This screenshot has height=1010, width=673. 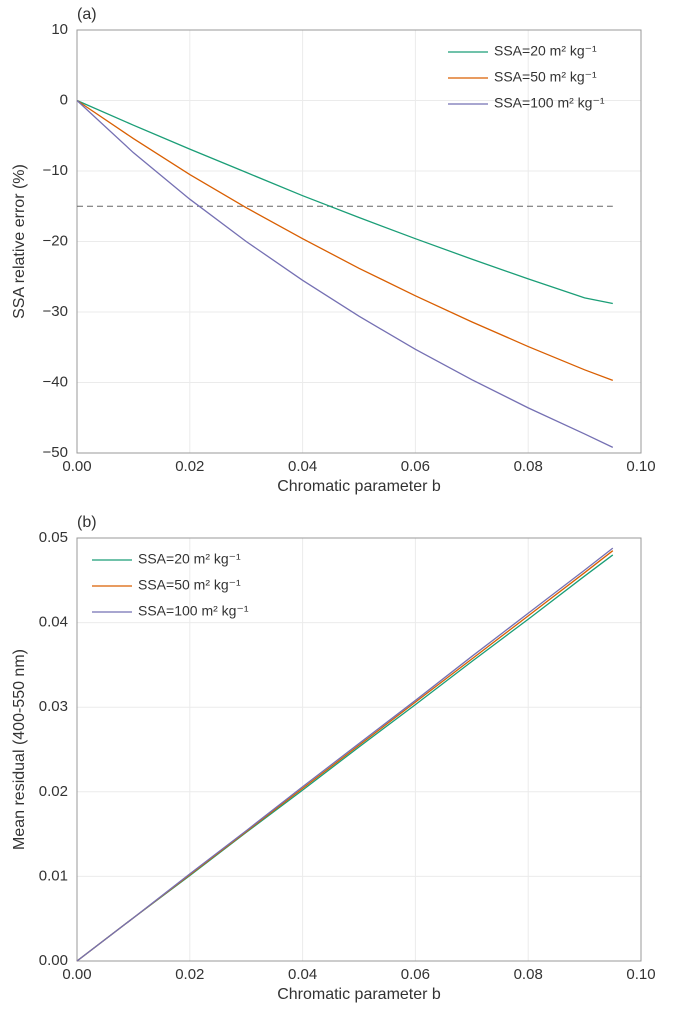 I want to click on y-tick-label: −40, so click(x=55, y=381).